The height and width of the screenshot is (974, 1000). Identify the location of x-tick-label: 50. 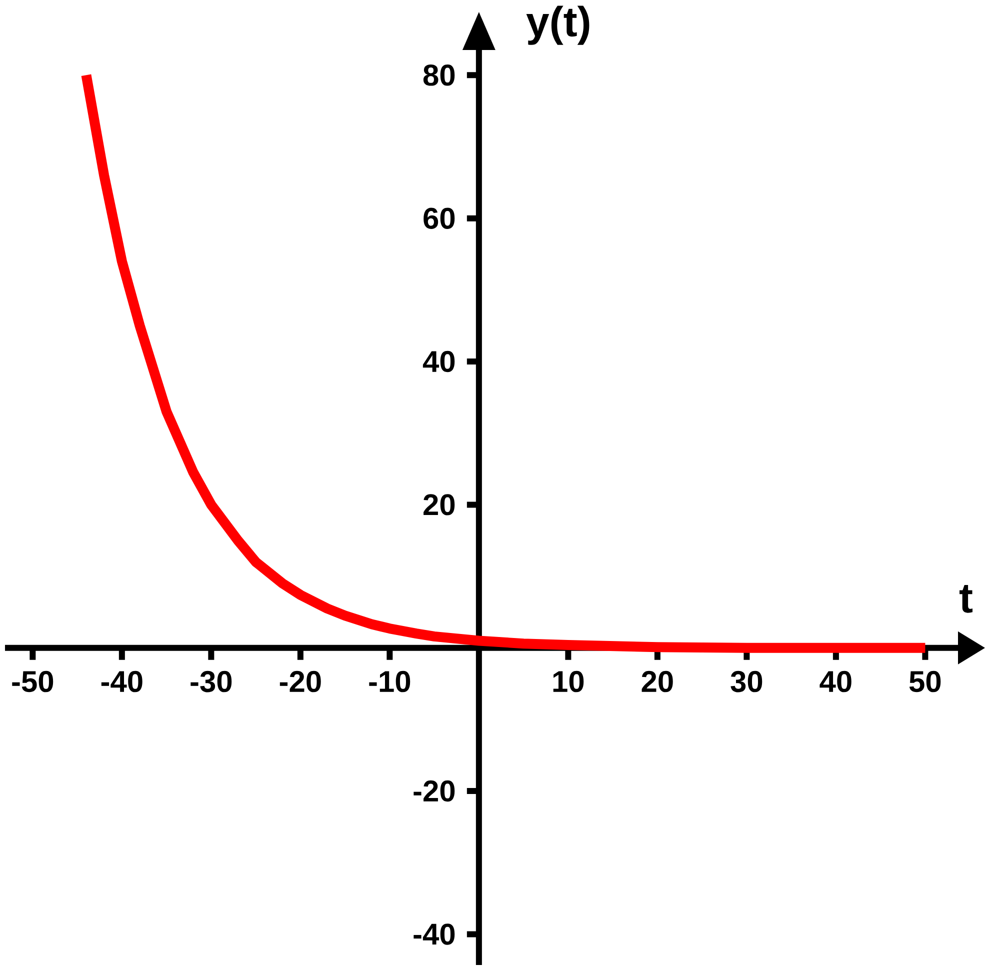
(925, 681).